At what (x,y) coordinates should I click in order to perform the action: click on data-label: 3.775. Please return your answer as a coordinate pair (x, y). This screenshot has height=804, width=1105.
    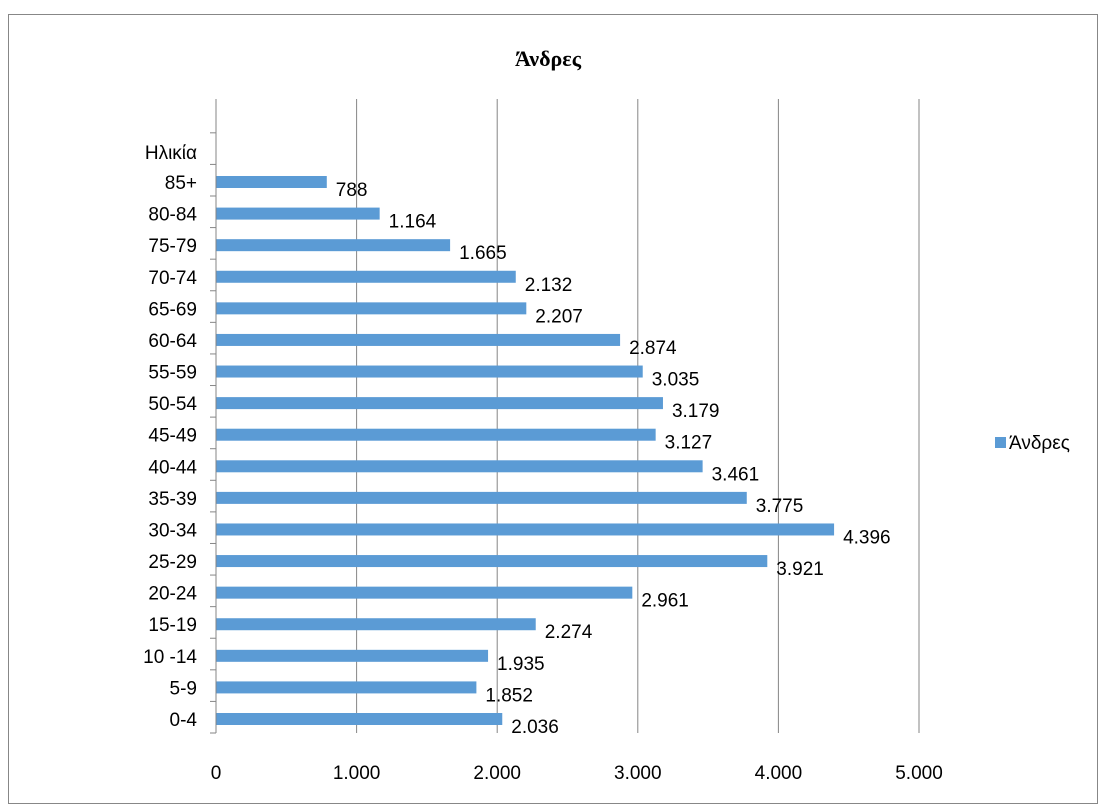
    Looking at the image, I should click on (780, 506).